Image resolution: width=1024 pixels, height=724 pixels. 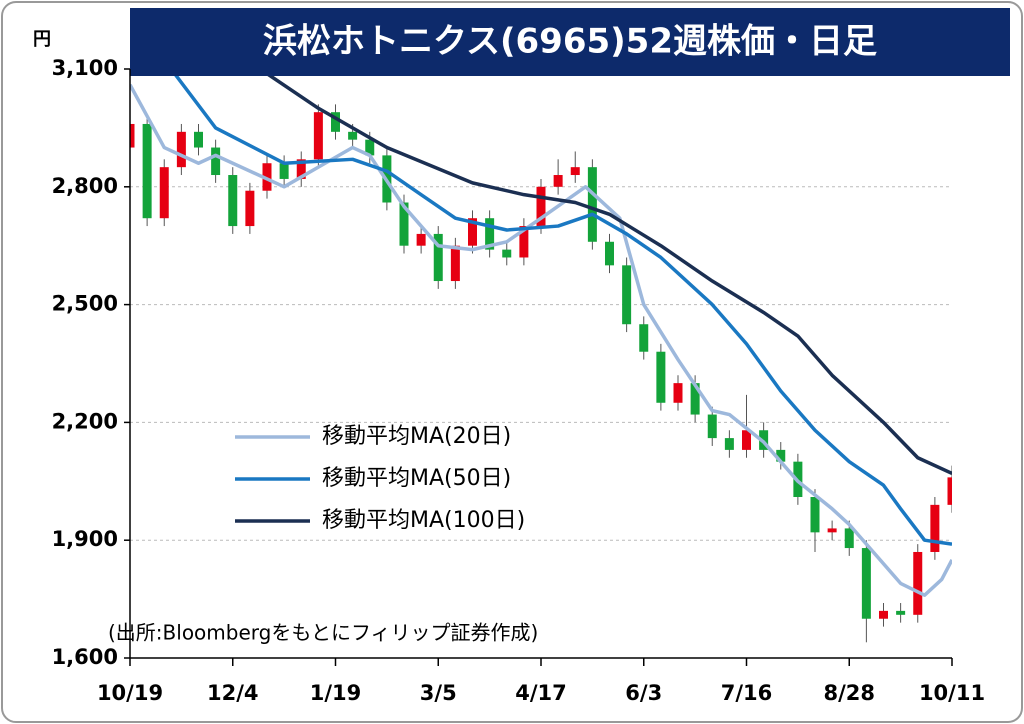 What do you see at coordinates (438, 693) in the screenshot?
I see `x-tick-label: 3/5` at bounding box center [438, 693].